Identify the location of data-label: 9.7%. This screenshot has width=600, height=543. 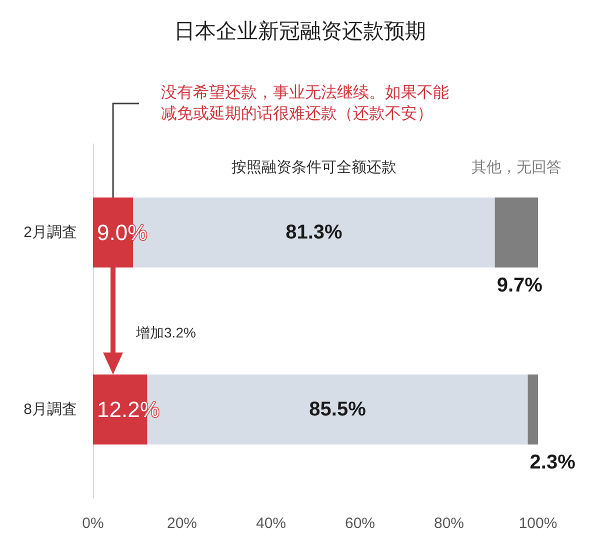
(519, 285).